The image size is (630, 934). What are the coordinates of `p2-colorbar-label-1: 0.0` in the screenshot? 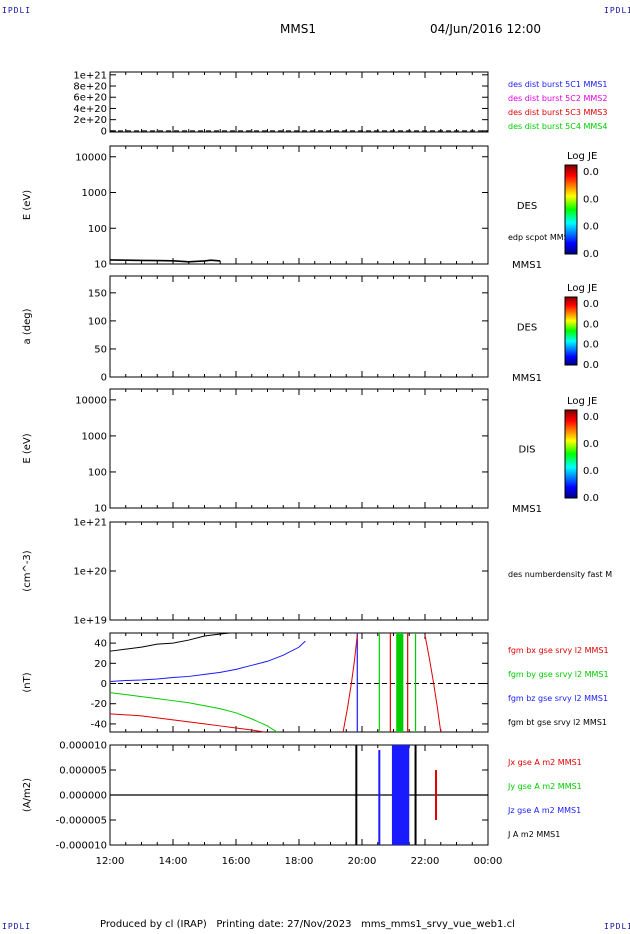 It's located at (591, 199).